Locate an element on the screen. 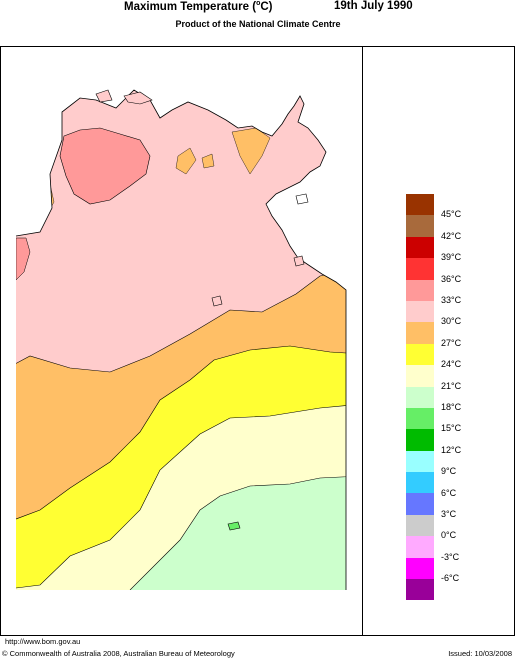 The height and width of the screenshot is (660, 516). legend-label: -3°C is located at coordinates (450, 556).